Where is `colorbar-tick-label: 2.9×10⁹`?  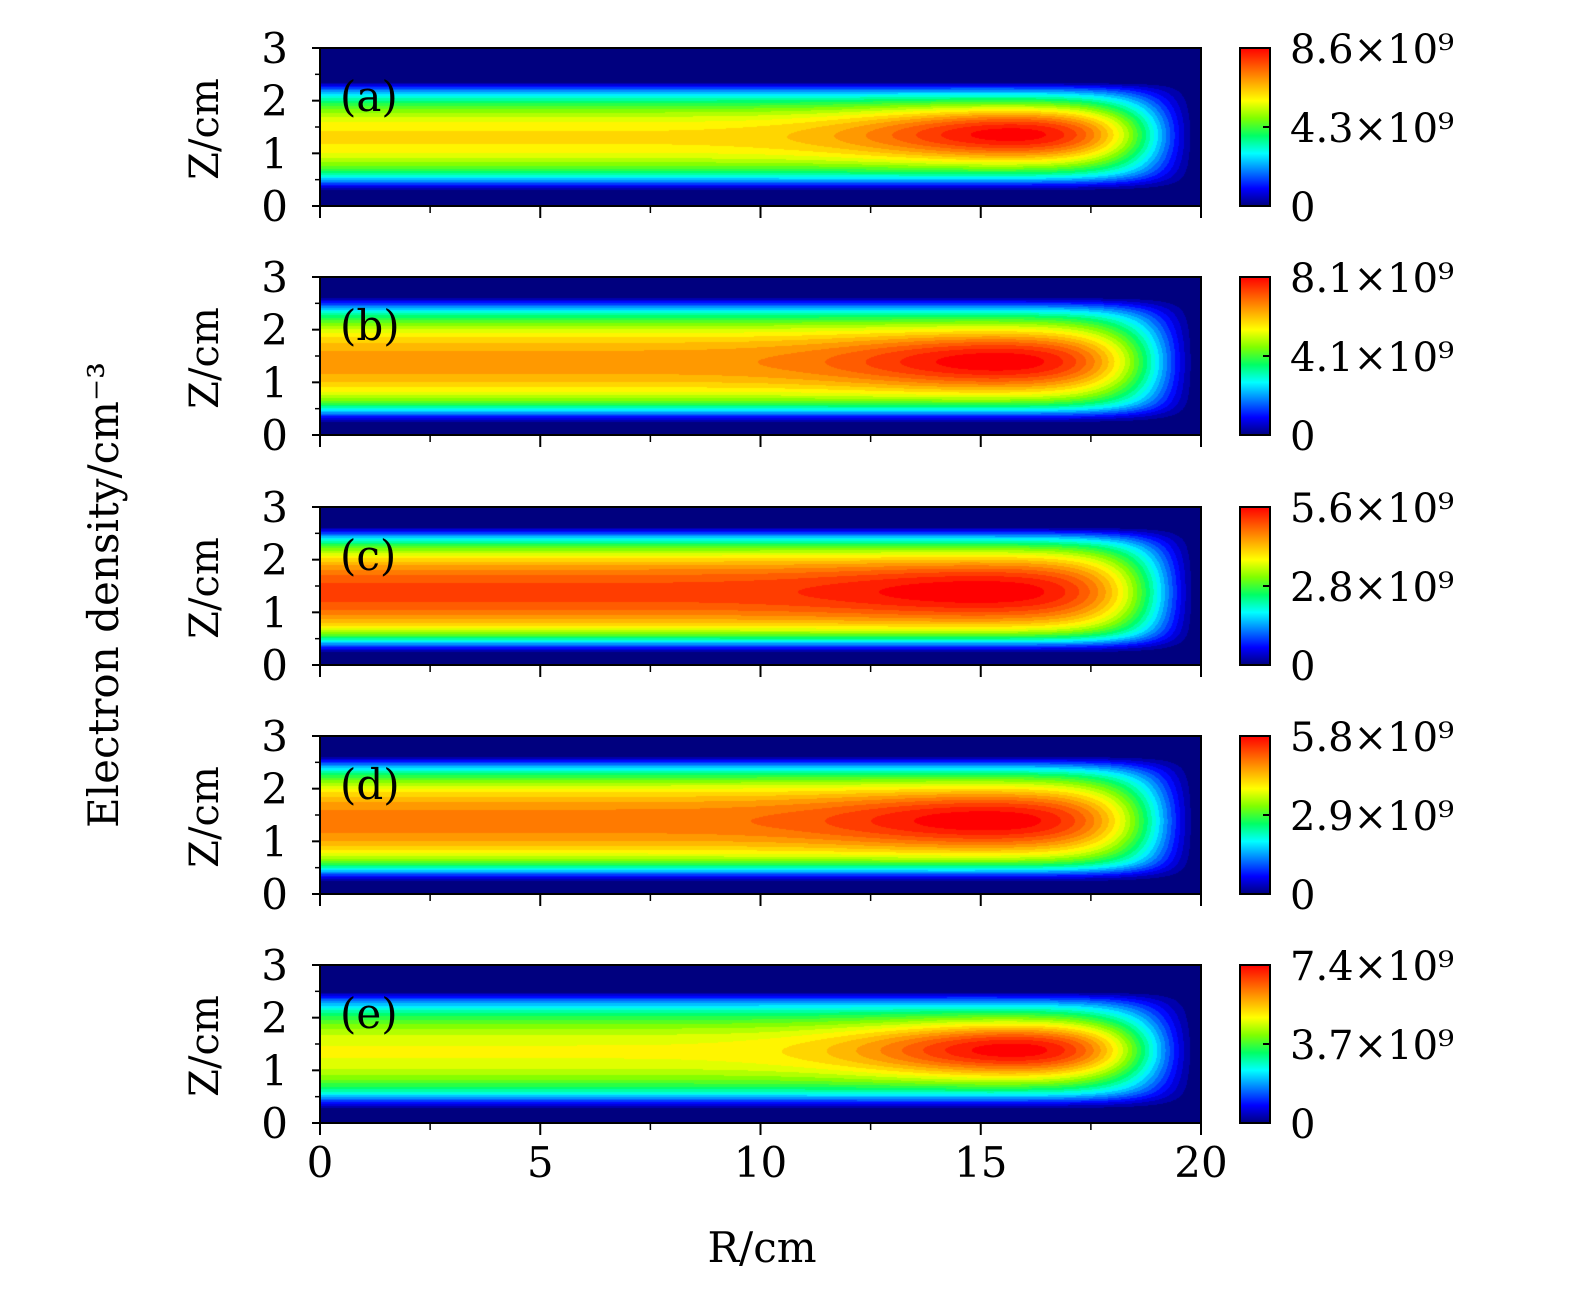 colorbar-tick-label: 2.9×10⁹ is located at coordinates (1372, 817).